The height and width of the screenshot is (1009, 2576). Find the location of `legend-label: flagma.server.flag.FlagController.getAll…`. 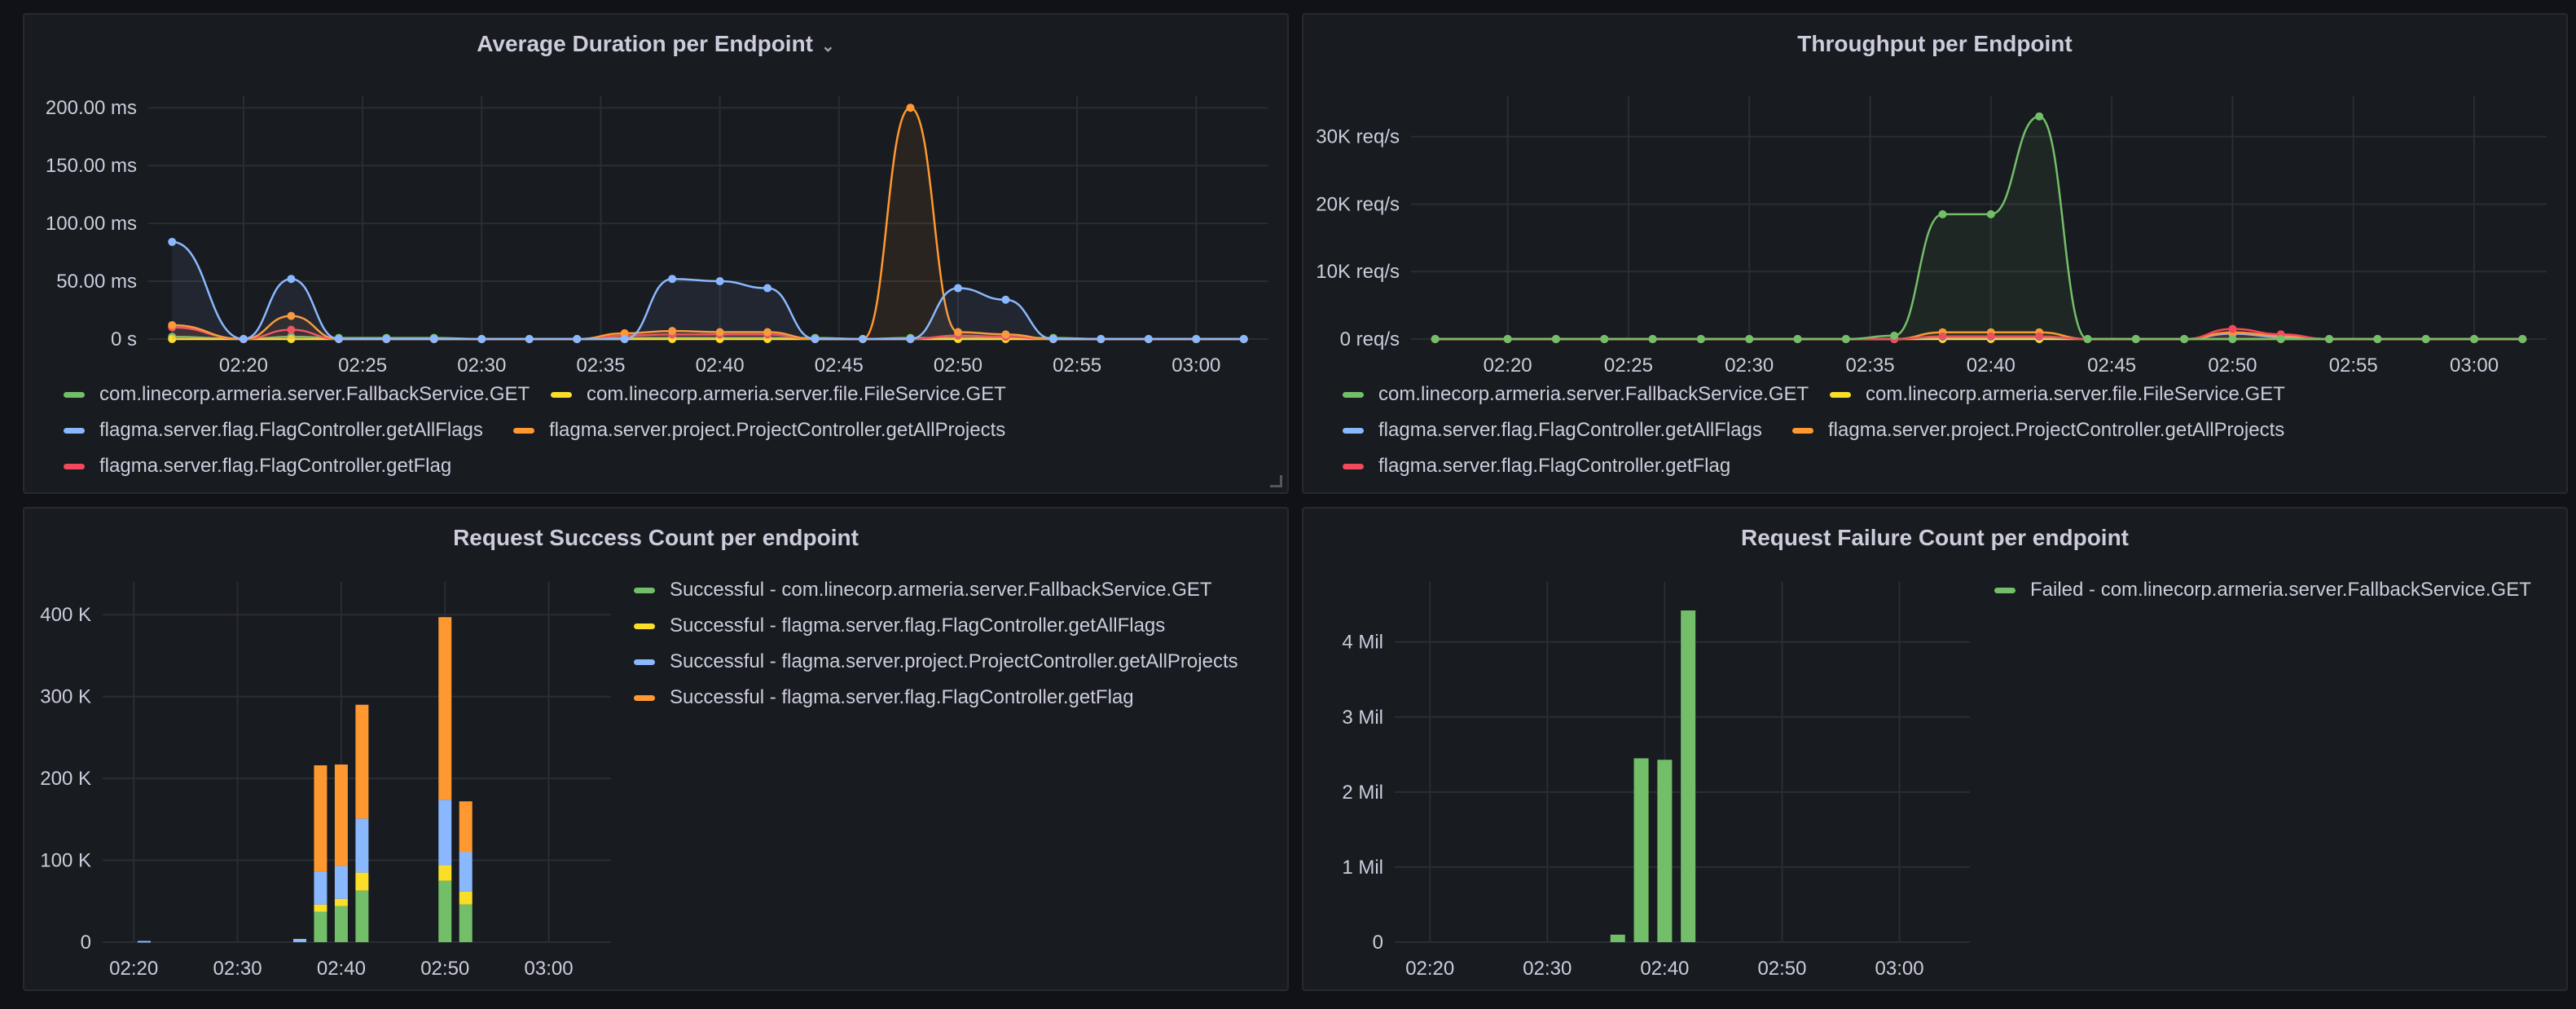

legend-label: flagma.server.flag.FlagController.getAll… is located at coordinates (291, 430).